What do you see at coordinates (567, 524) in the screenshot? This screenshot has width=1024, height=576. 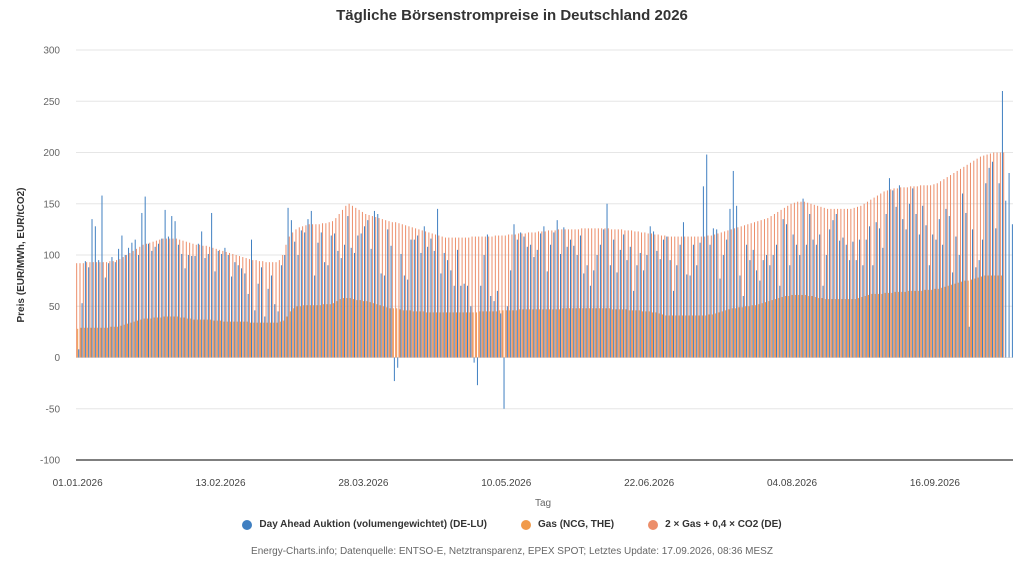 I see `legend-item-gas: Gas (NCG, THE)` at bounding box center [567, 524].